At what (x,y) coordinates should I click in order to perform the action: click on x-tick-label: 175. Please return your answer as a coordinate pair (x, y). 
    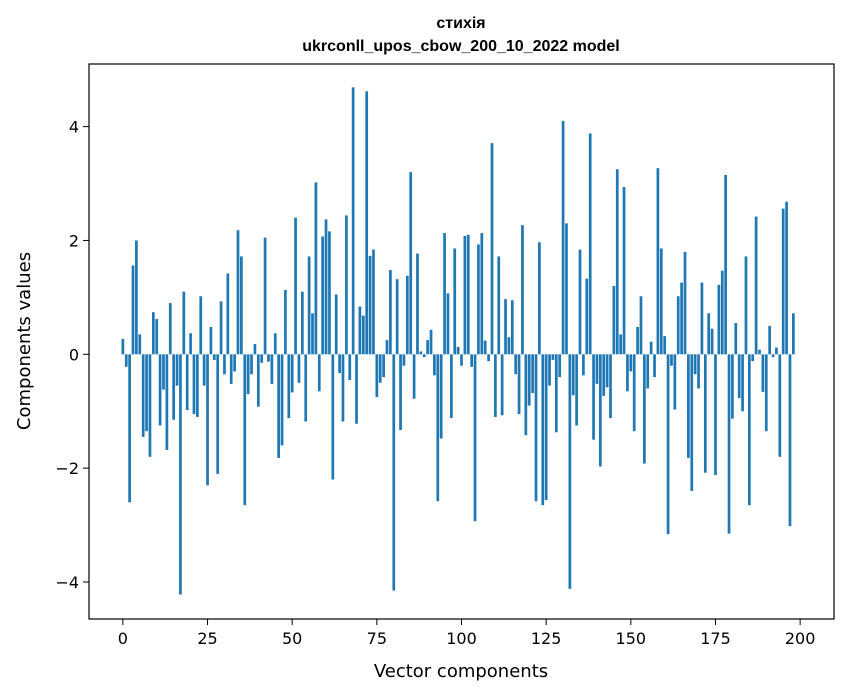
    Looking at the image, I should click on (715, 638).